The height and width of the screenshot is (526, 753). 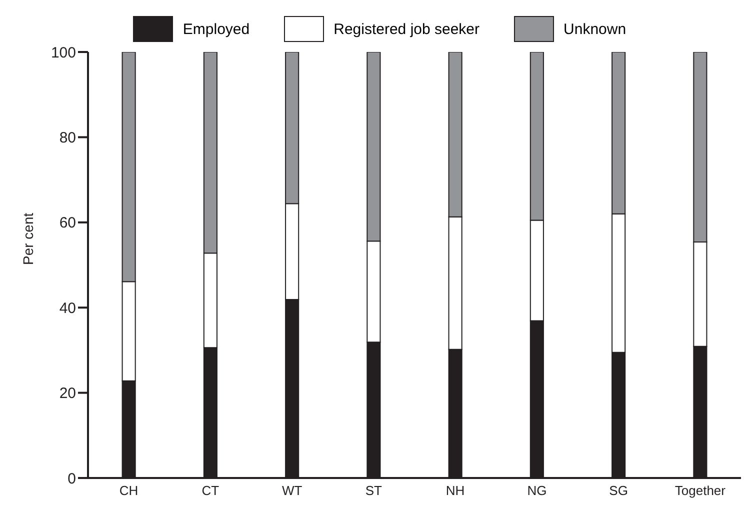 I want to click on y-tick-label: 40, so click(x=67, y=308).